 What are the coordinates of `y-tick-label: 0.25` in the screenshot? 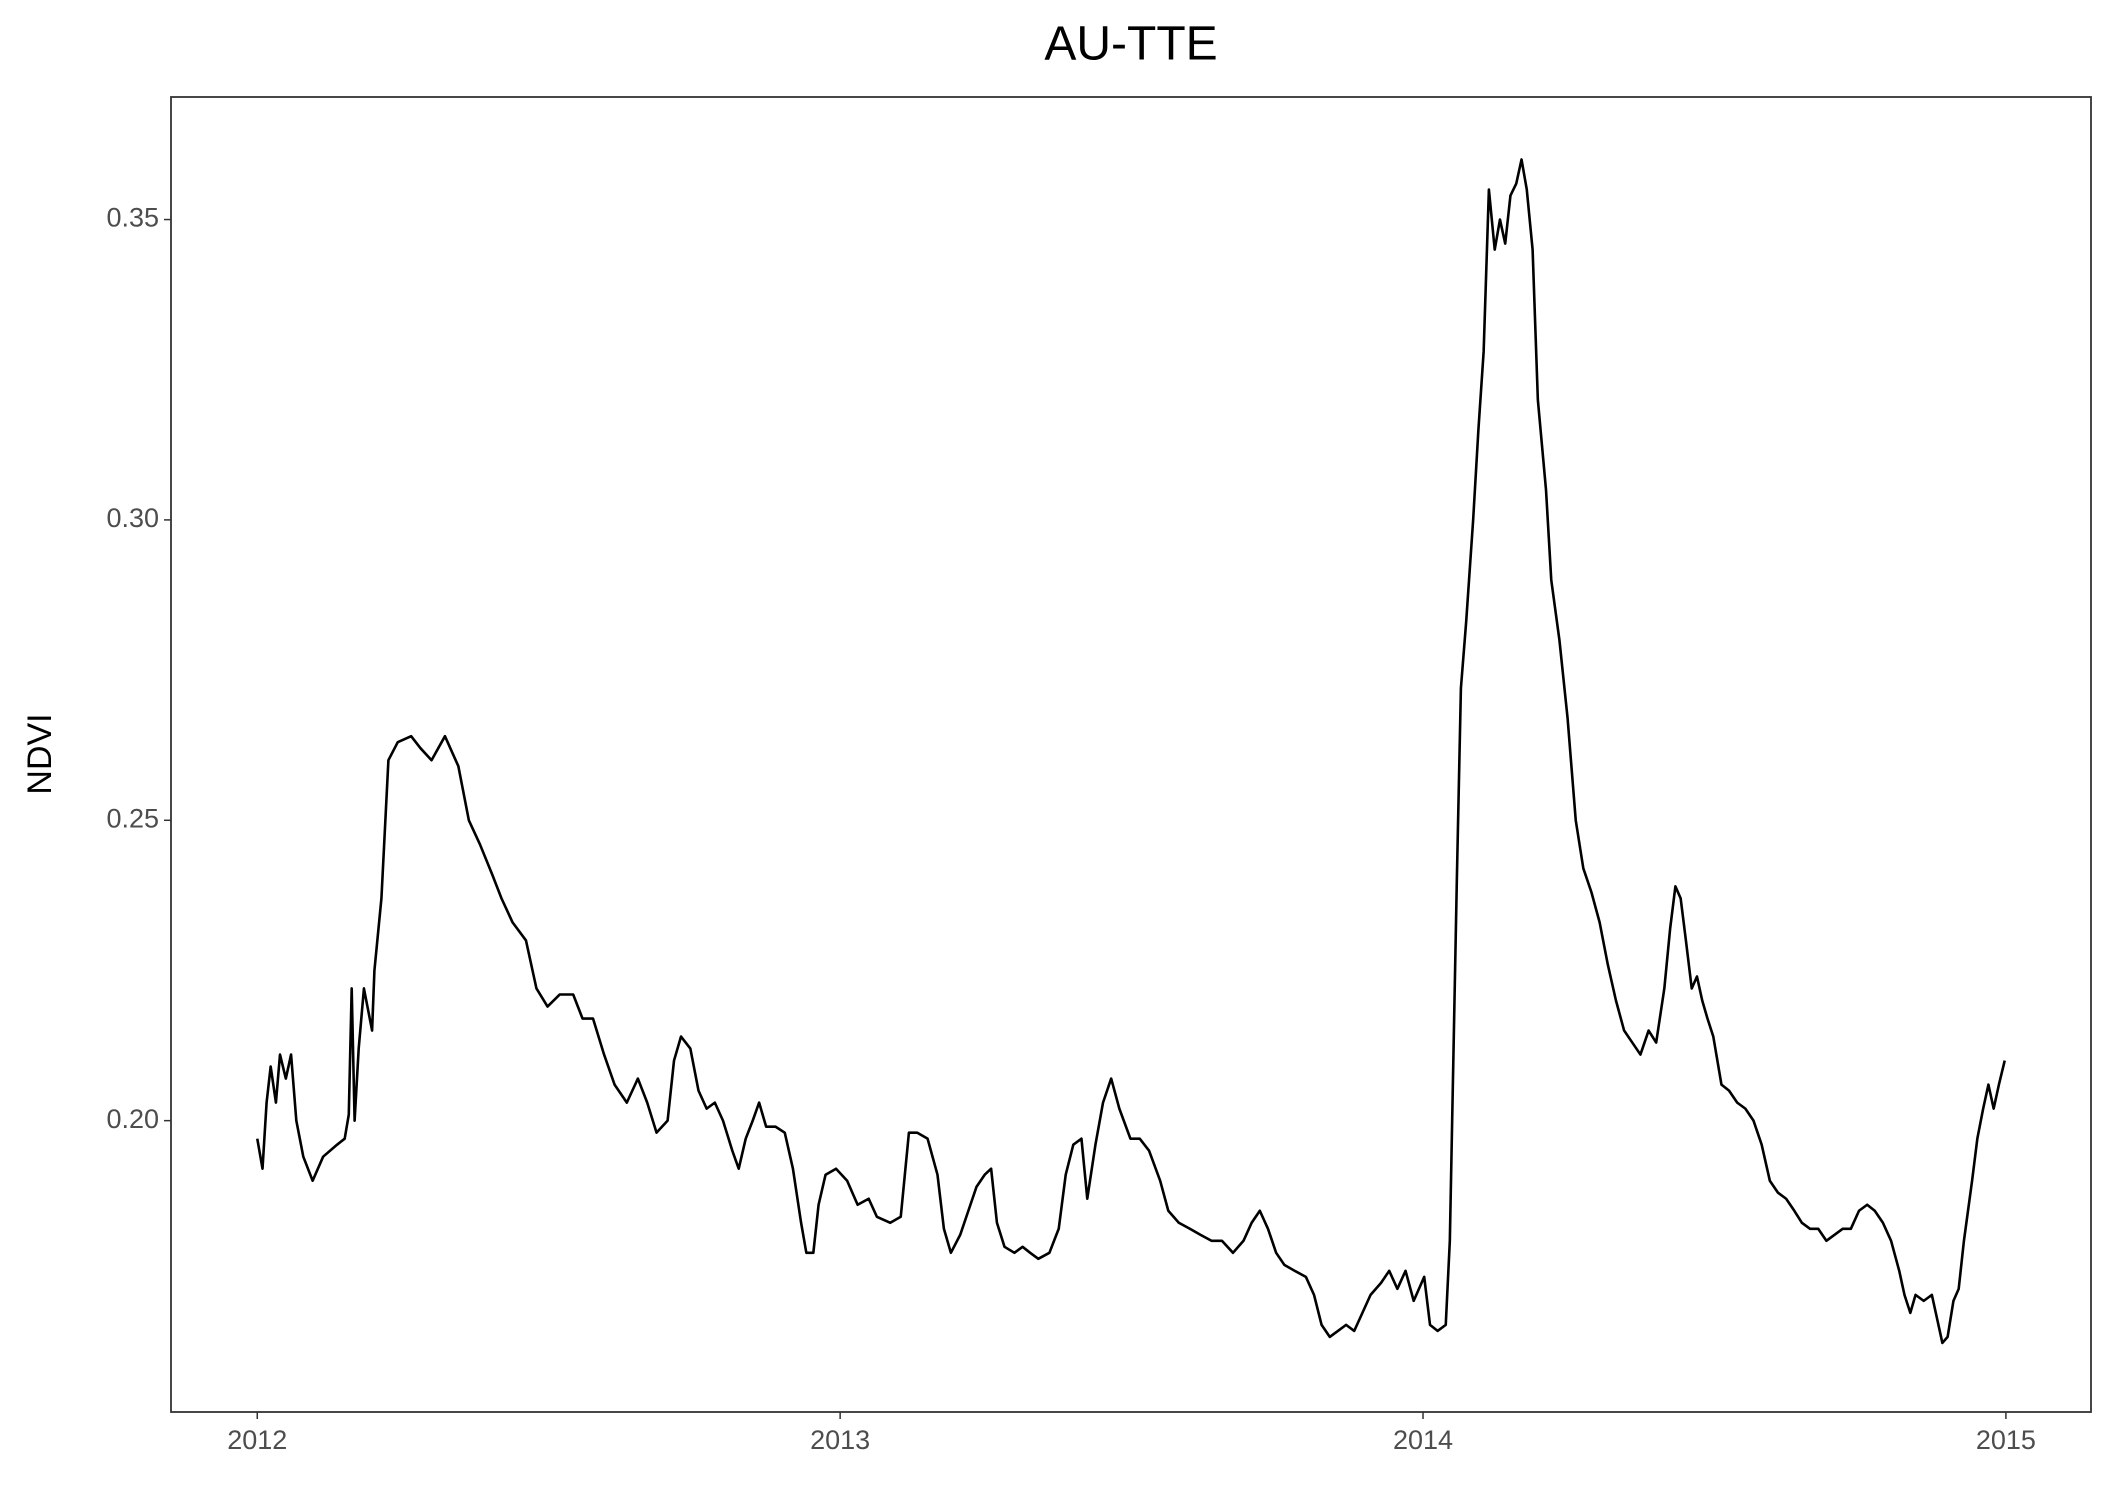 It's located at (132, 818).